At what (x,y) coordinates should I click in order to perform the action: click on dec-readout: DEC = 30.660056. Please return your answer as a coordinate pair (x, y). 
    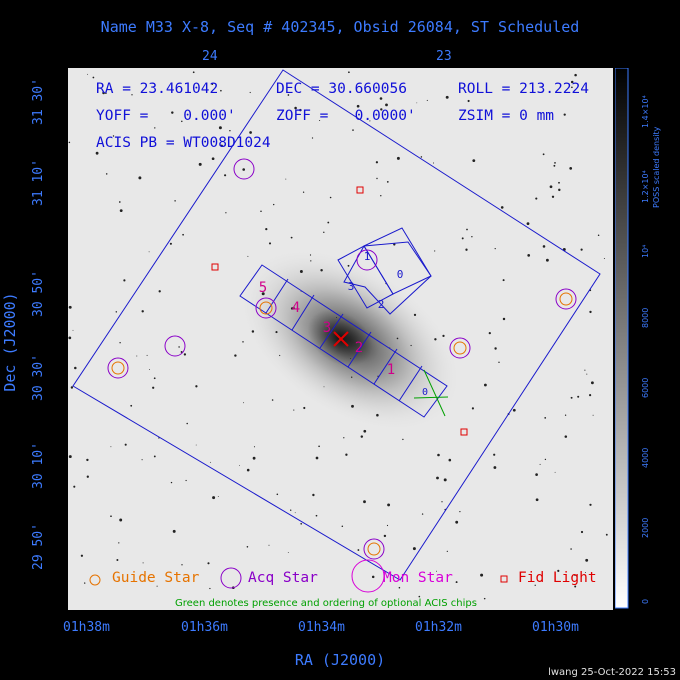
    Looking at the image, I should click on (341, 89).